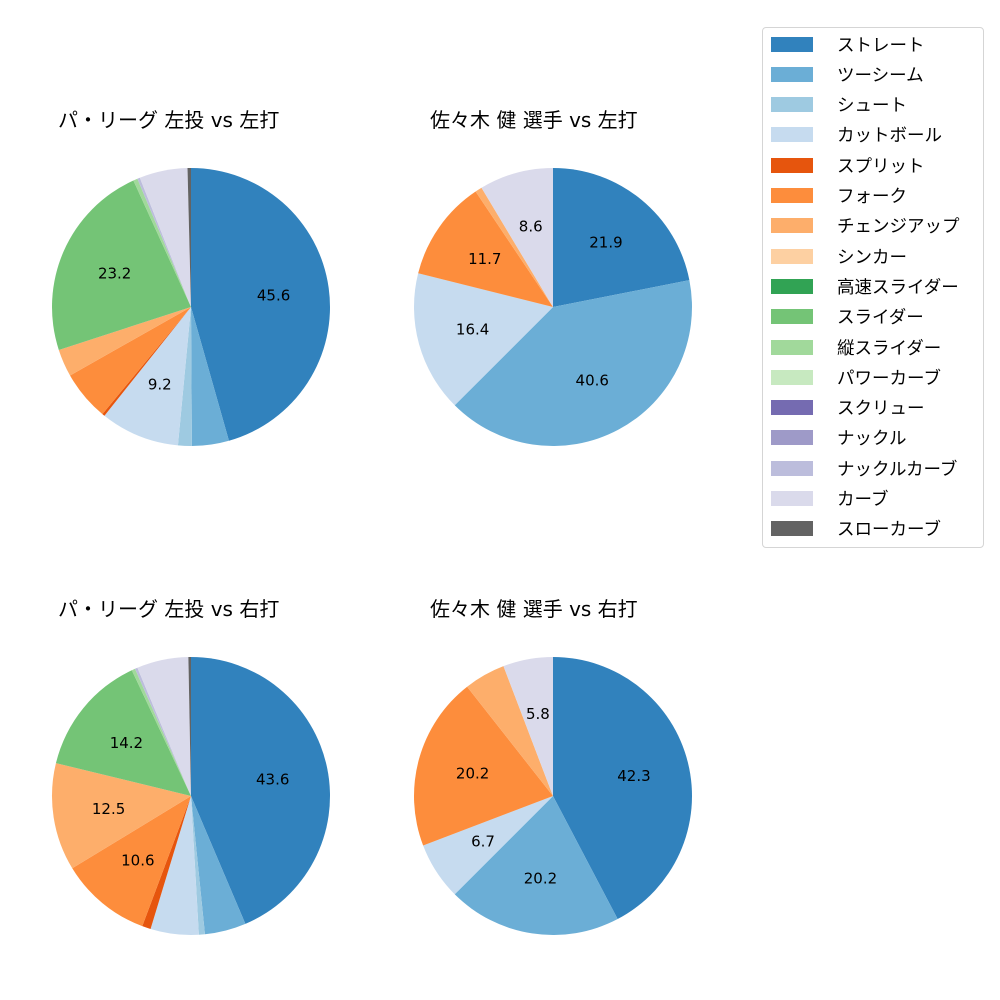 This screenshot has height=1000, width=1000. What do you see at coordinates (830, 499) in the screenshot?
I see `legend-item: カーブ` at bounding box center [830, 499].